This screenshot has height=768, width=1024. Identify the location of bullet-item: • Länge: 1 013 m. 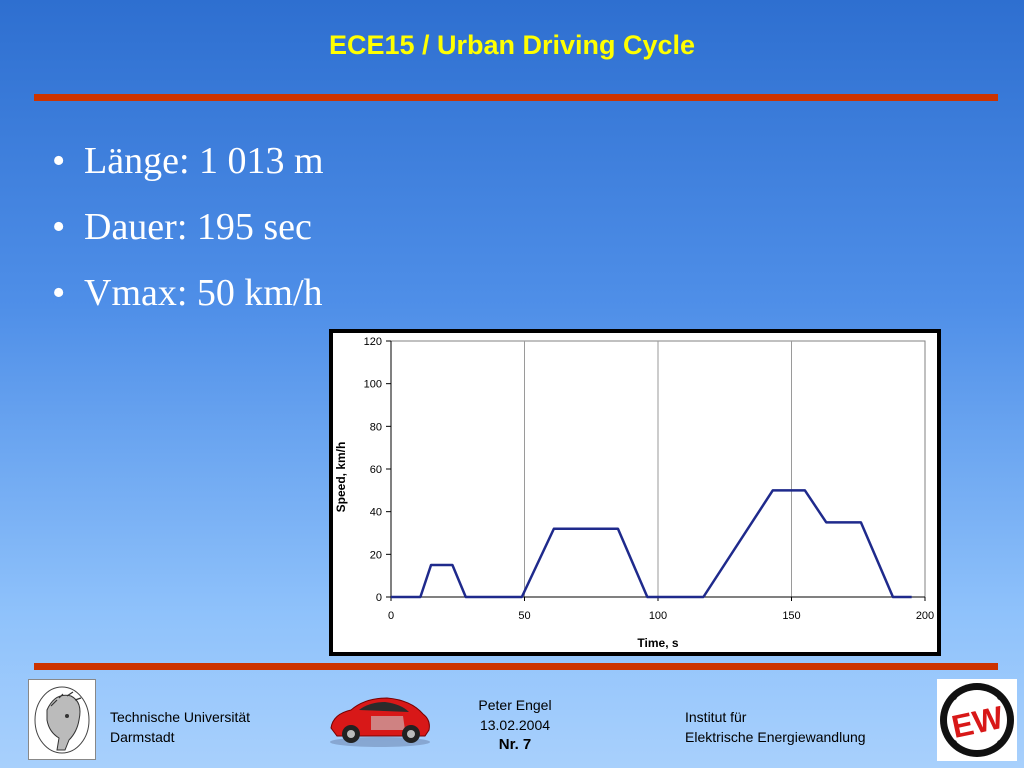
(188, 171).